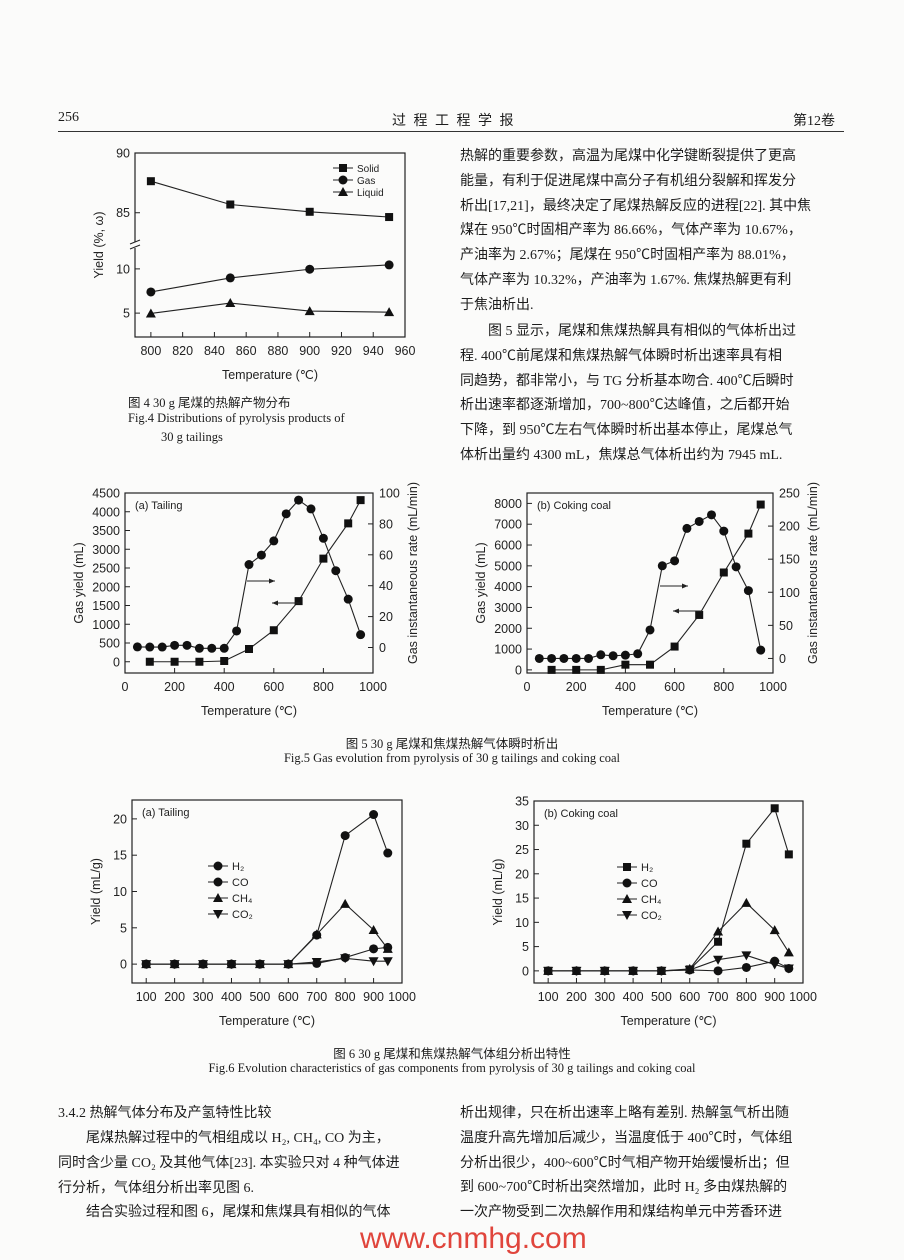 The image size is (904, 1260). What do you see at coordinates (123, 213) in the screenshot?
I see `y-tick-label: 85` at bounding box center [123, 213].